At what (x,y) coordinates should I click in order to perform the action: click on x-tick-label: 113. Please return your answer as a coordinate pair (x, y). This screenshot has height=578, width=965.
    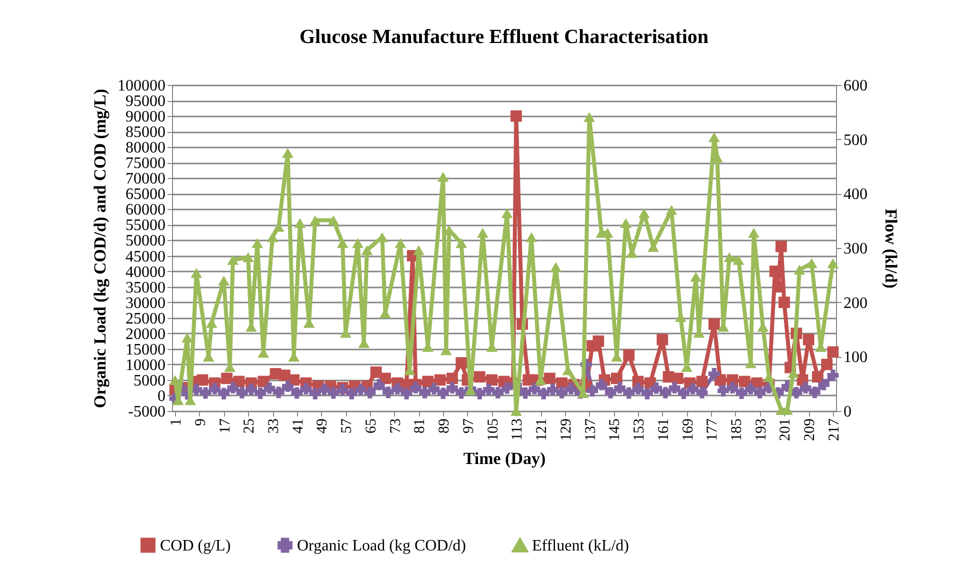
    Looking at the image, I should click on (518, 429).